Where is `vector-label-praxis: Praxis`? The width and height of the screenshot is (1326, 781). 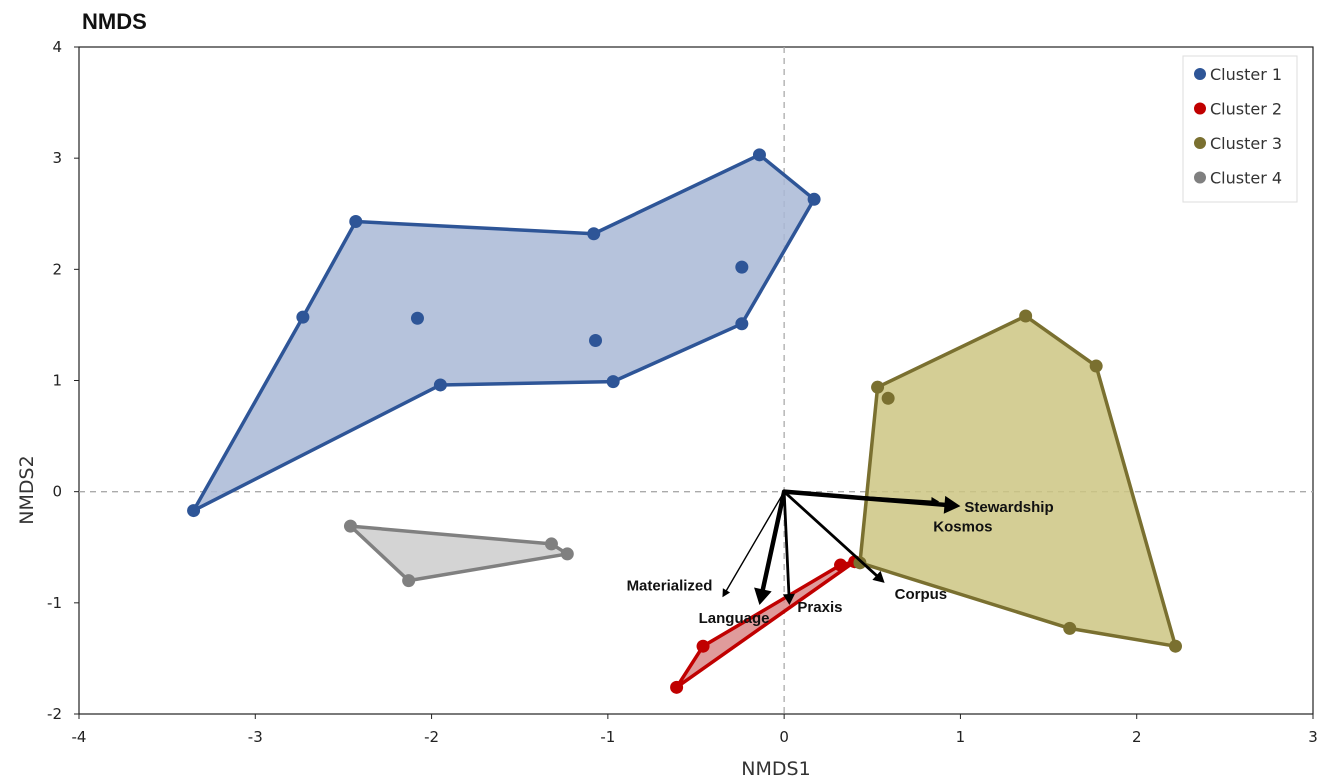
vector-label-praxis: Praxis is located at coordinates (819, 607).